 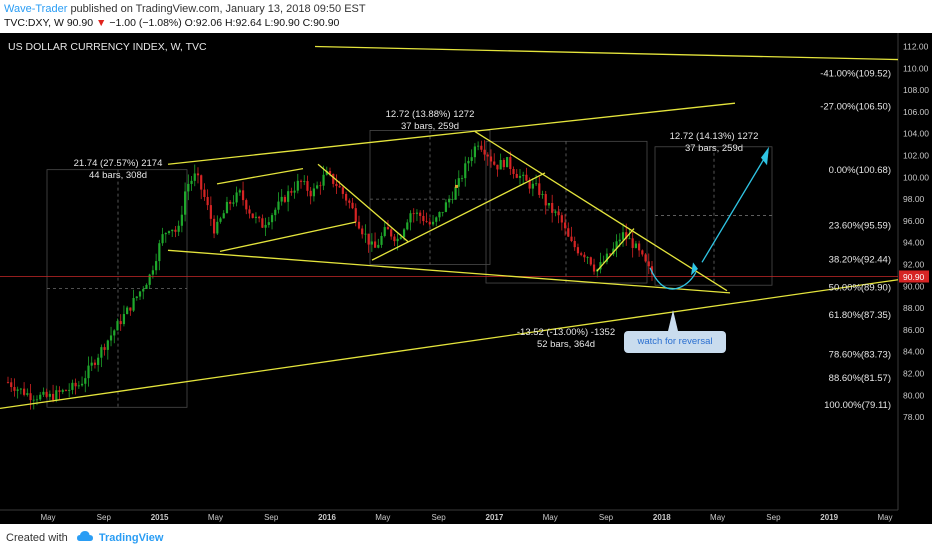 I want to click on measurement-label: 12.72 (13.88%) 1272, so click(x=430, y=114).